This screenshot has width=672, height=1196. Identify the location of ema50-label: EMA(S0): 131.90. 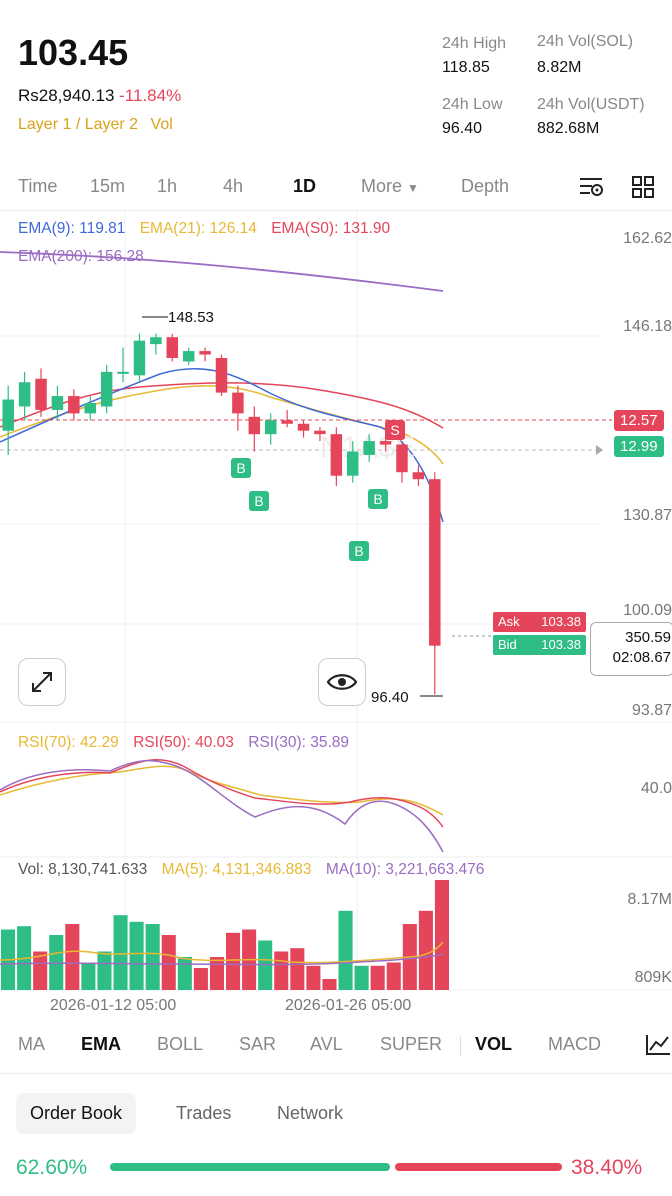
(331, 228).